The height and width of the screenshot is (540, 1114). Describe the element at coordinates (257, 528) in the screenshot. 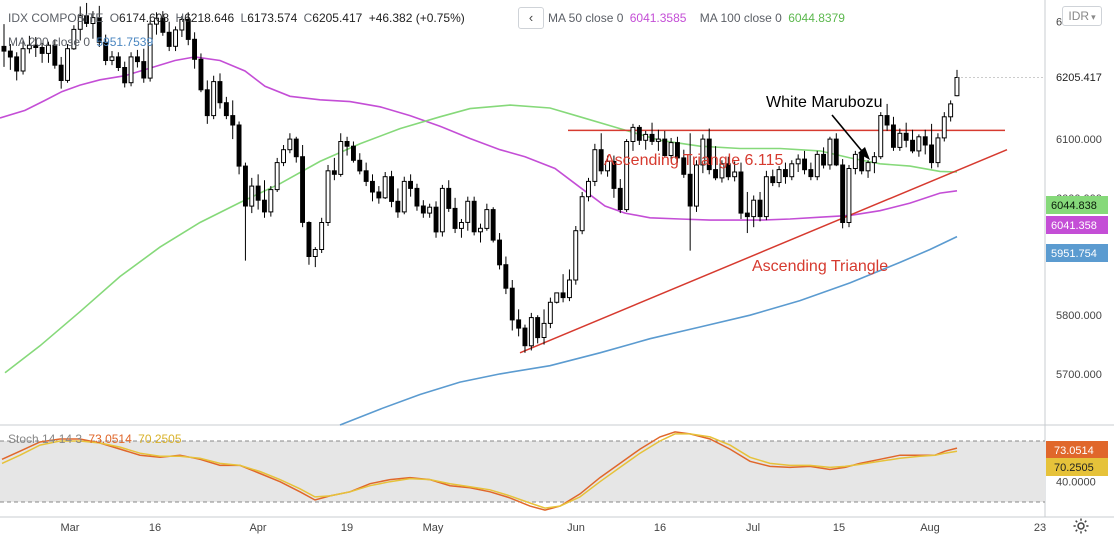

I see `x-tick-label: Apr` at that location.